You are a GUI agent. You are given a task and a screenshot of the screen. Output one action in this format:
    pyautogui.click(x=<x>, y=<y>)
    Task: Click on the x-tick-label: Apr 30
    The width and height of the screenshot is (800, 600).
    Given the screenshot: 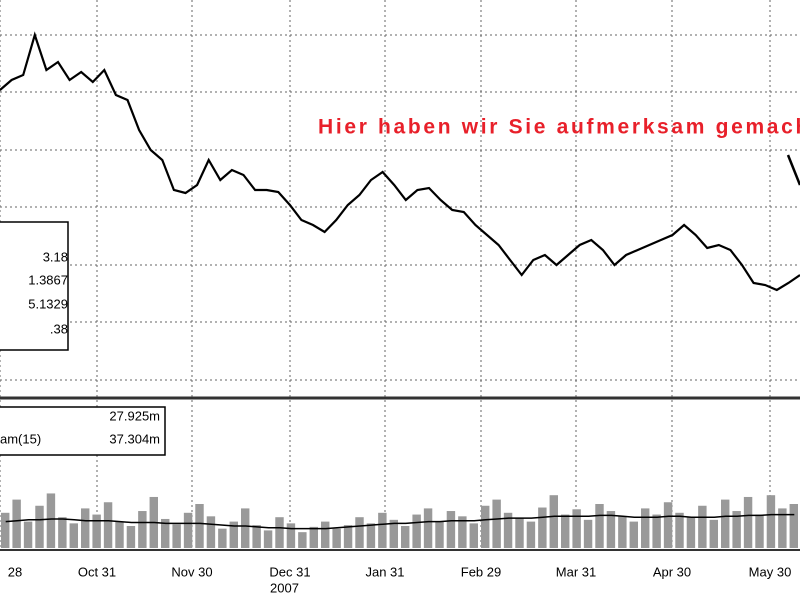 What is the action you would take?
    pyautogui.click(x=672, y=571)
    